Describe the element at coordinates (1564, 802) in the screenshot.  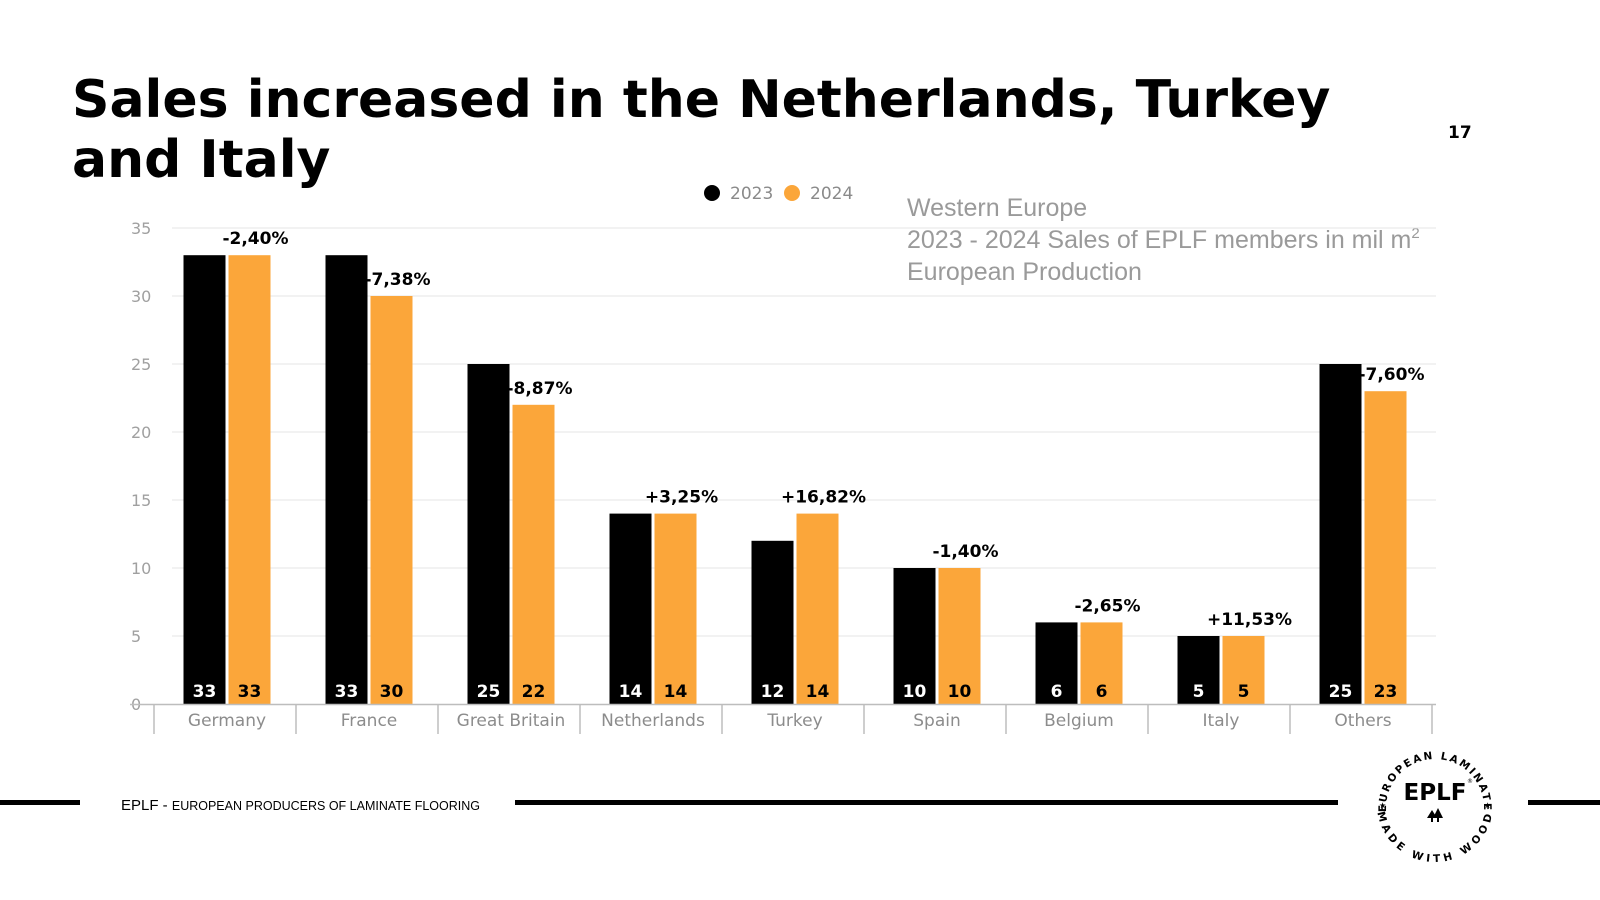
I see `footer-rule-right` at that location.